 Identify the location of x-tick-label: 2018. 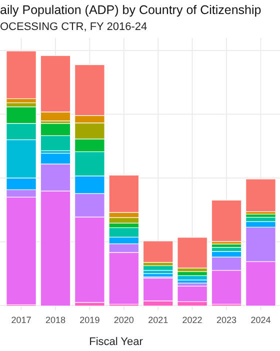
(55, 320).